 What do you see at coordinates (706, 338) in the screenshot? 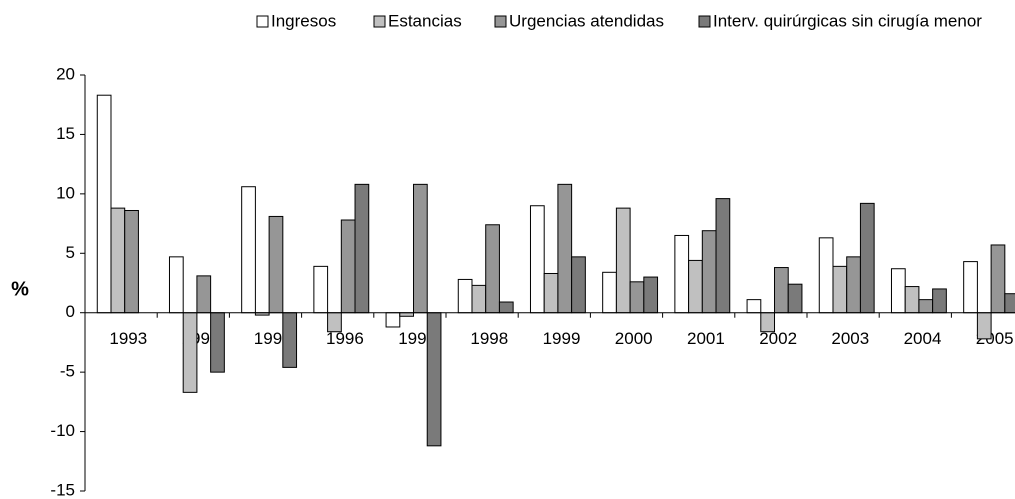
I see `x-tick-label: 2001` at bounding box center [706, 338].